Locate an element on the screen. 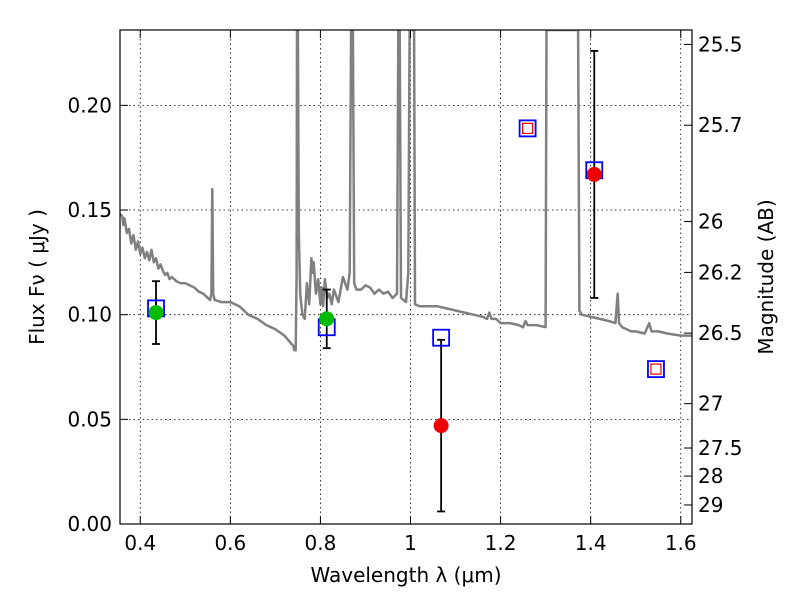 This screenshot has height=600, width=800. y-right-tick-label: 26.2 is located at coordinates (720, 272).